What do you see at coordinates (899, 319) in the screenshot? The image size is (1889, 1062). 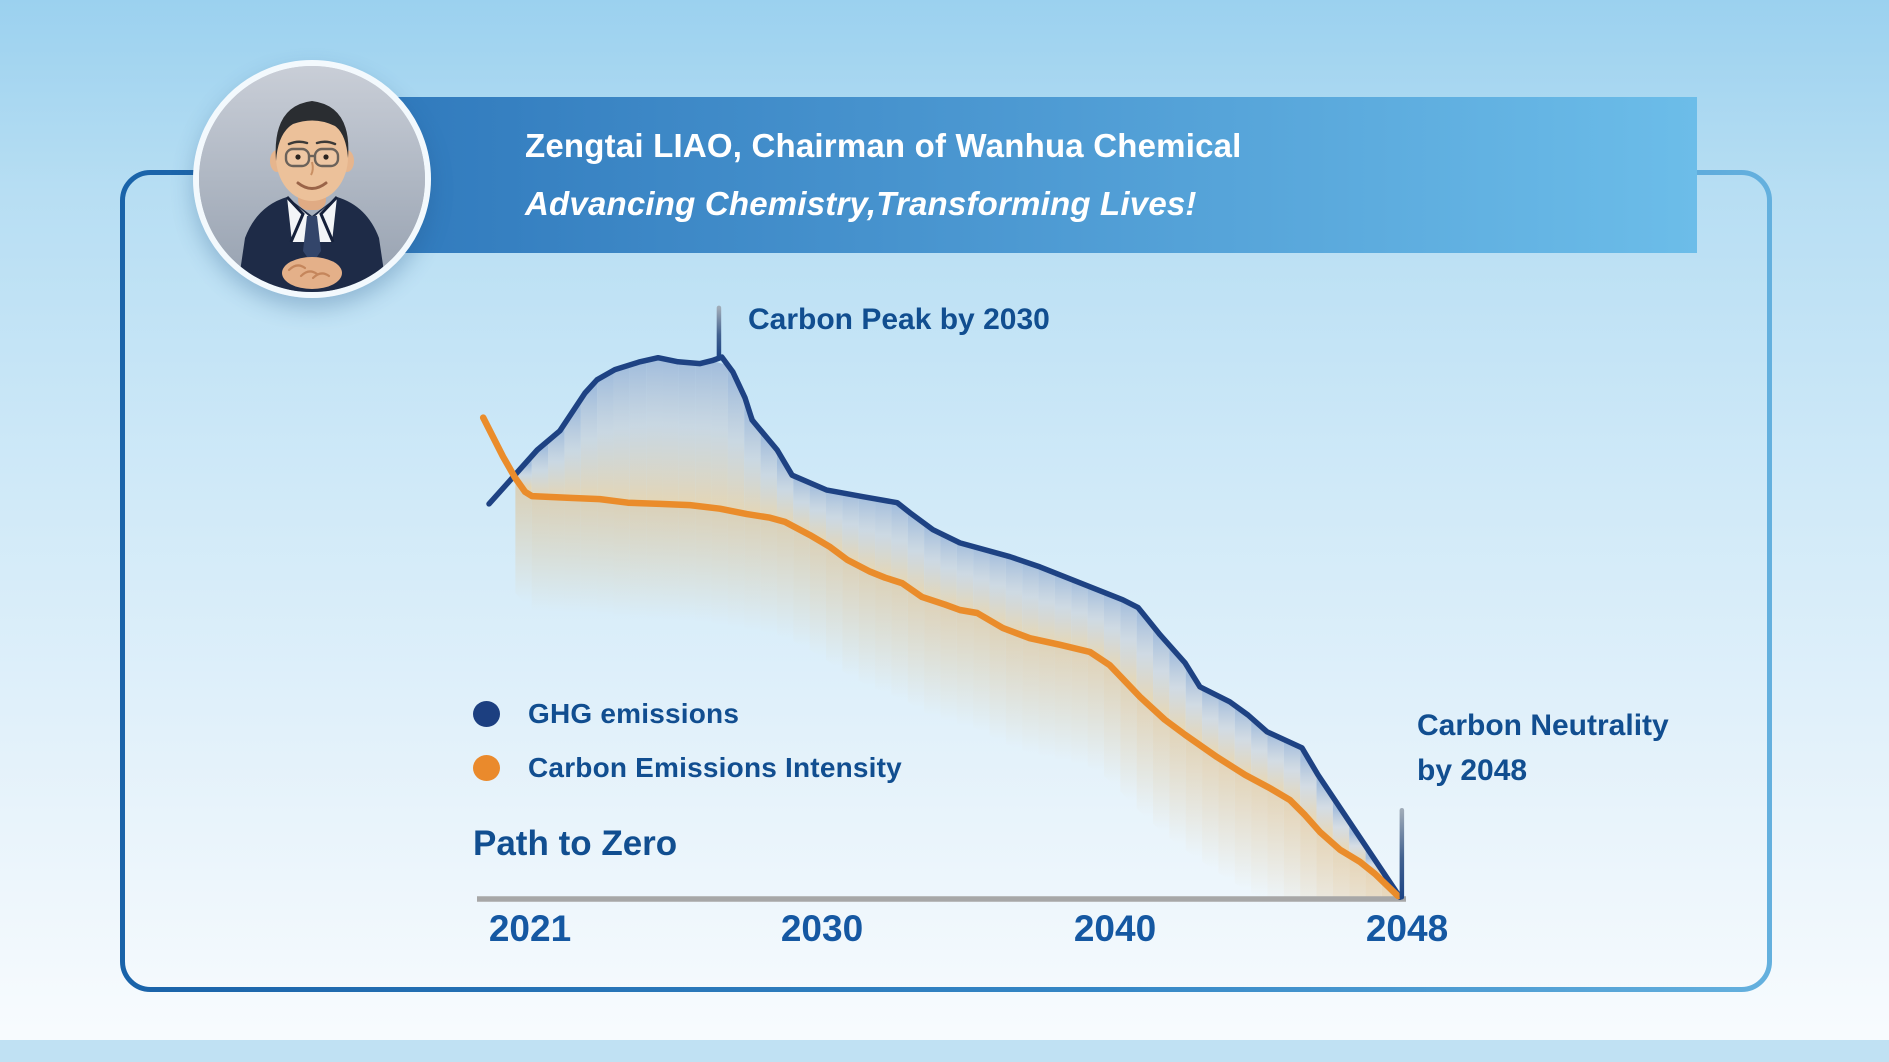 I see `carbon-peak-annotation: Carbon Peak by 2030` at bounding box center [899, 319].